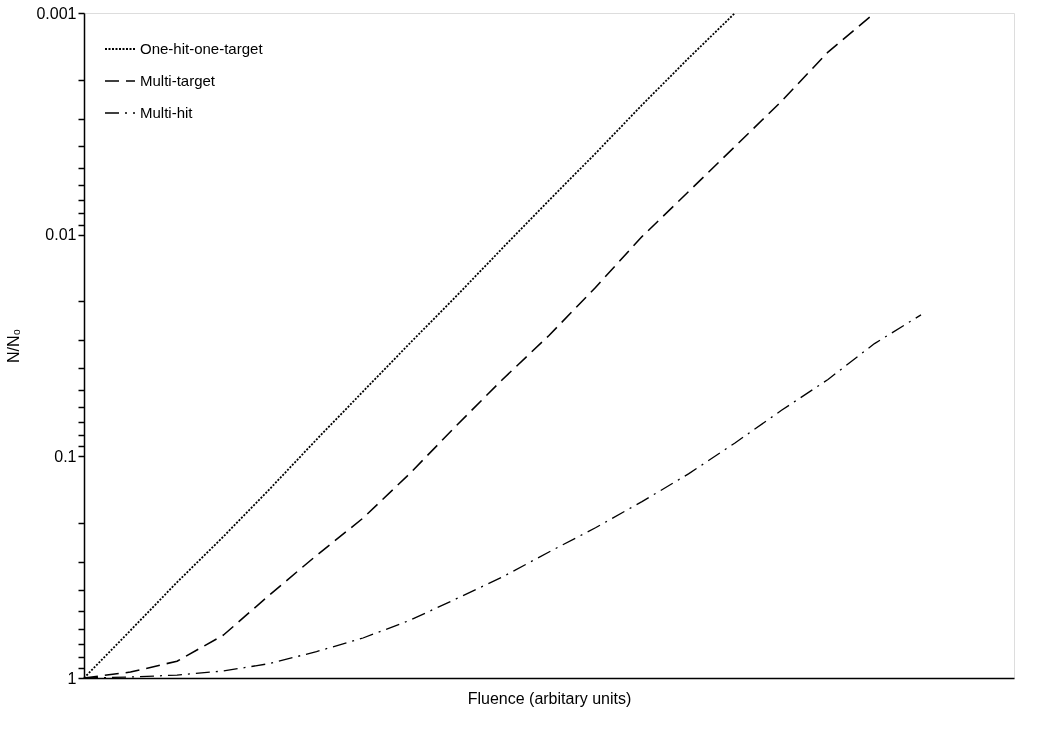 The height and width of the screenshot is (734, 1041). I want to click on legend-label: Multi-hit, so click(167, 112).